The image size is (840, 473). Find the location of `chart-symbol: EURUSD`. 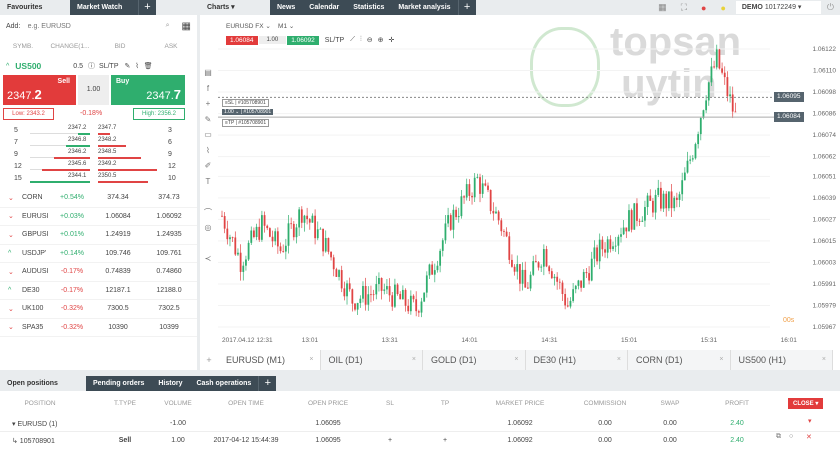

chart-symbol: EURUSD is located at coordinates (240, 26).